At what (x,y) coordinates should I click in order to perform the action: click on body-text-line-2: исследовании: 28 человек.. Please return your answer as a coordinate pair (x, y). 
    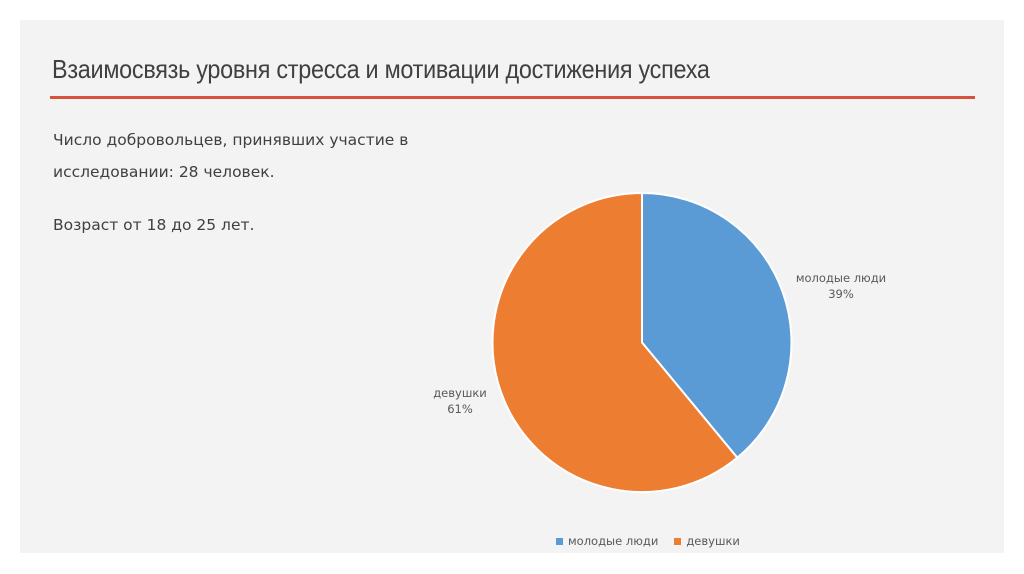
    Looking at the image, I should click on (164, 172).